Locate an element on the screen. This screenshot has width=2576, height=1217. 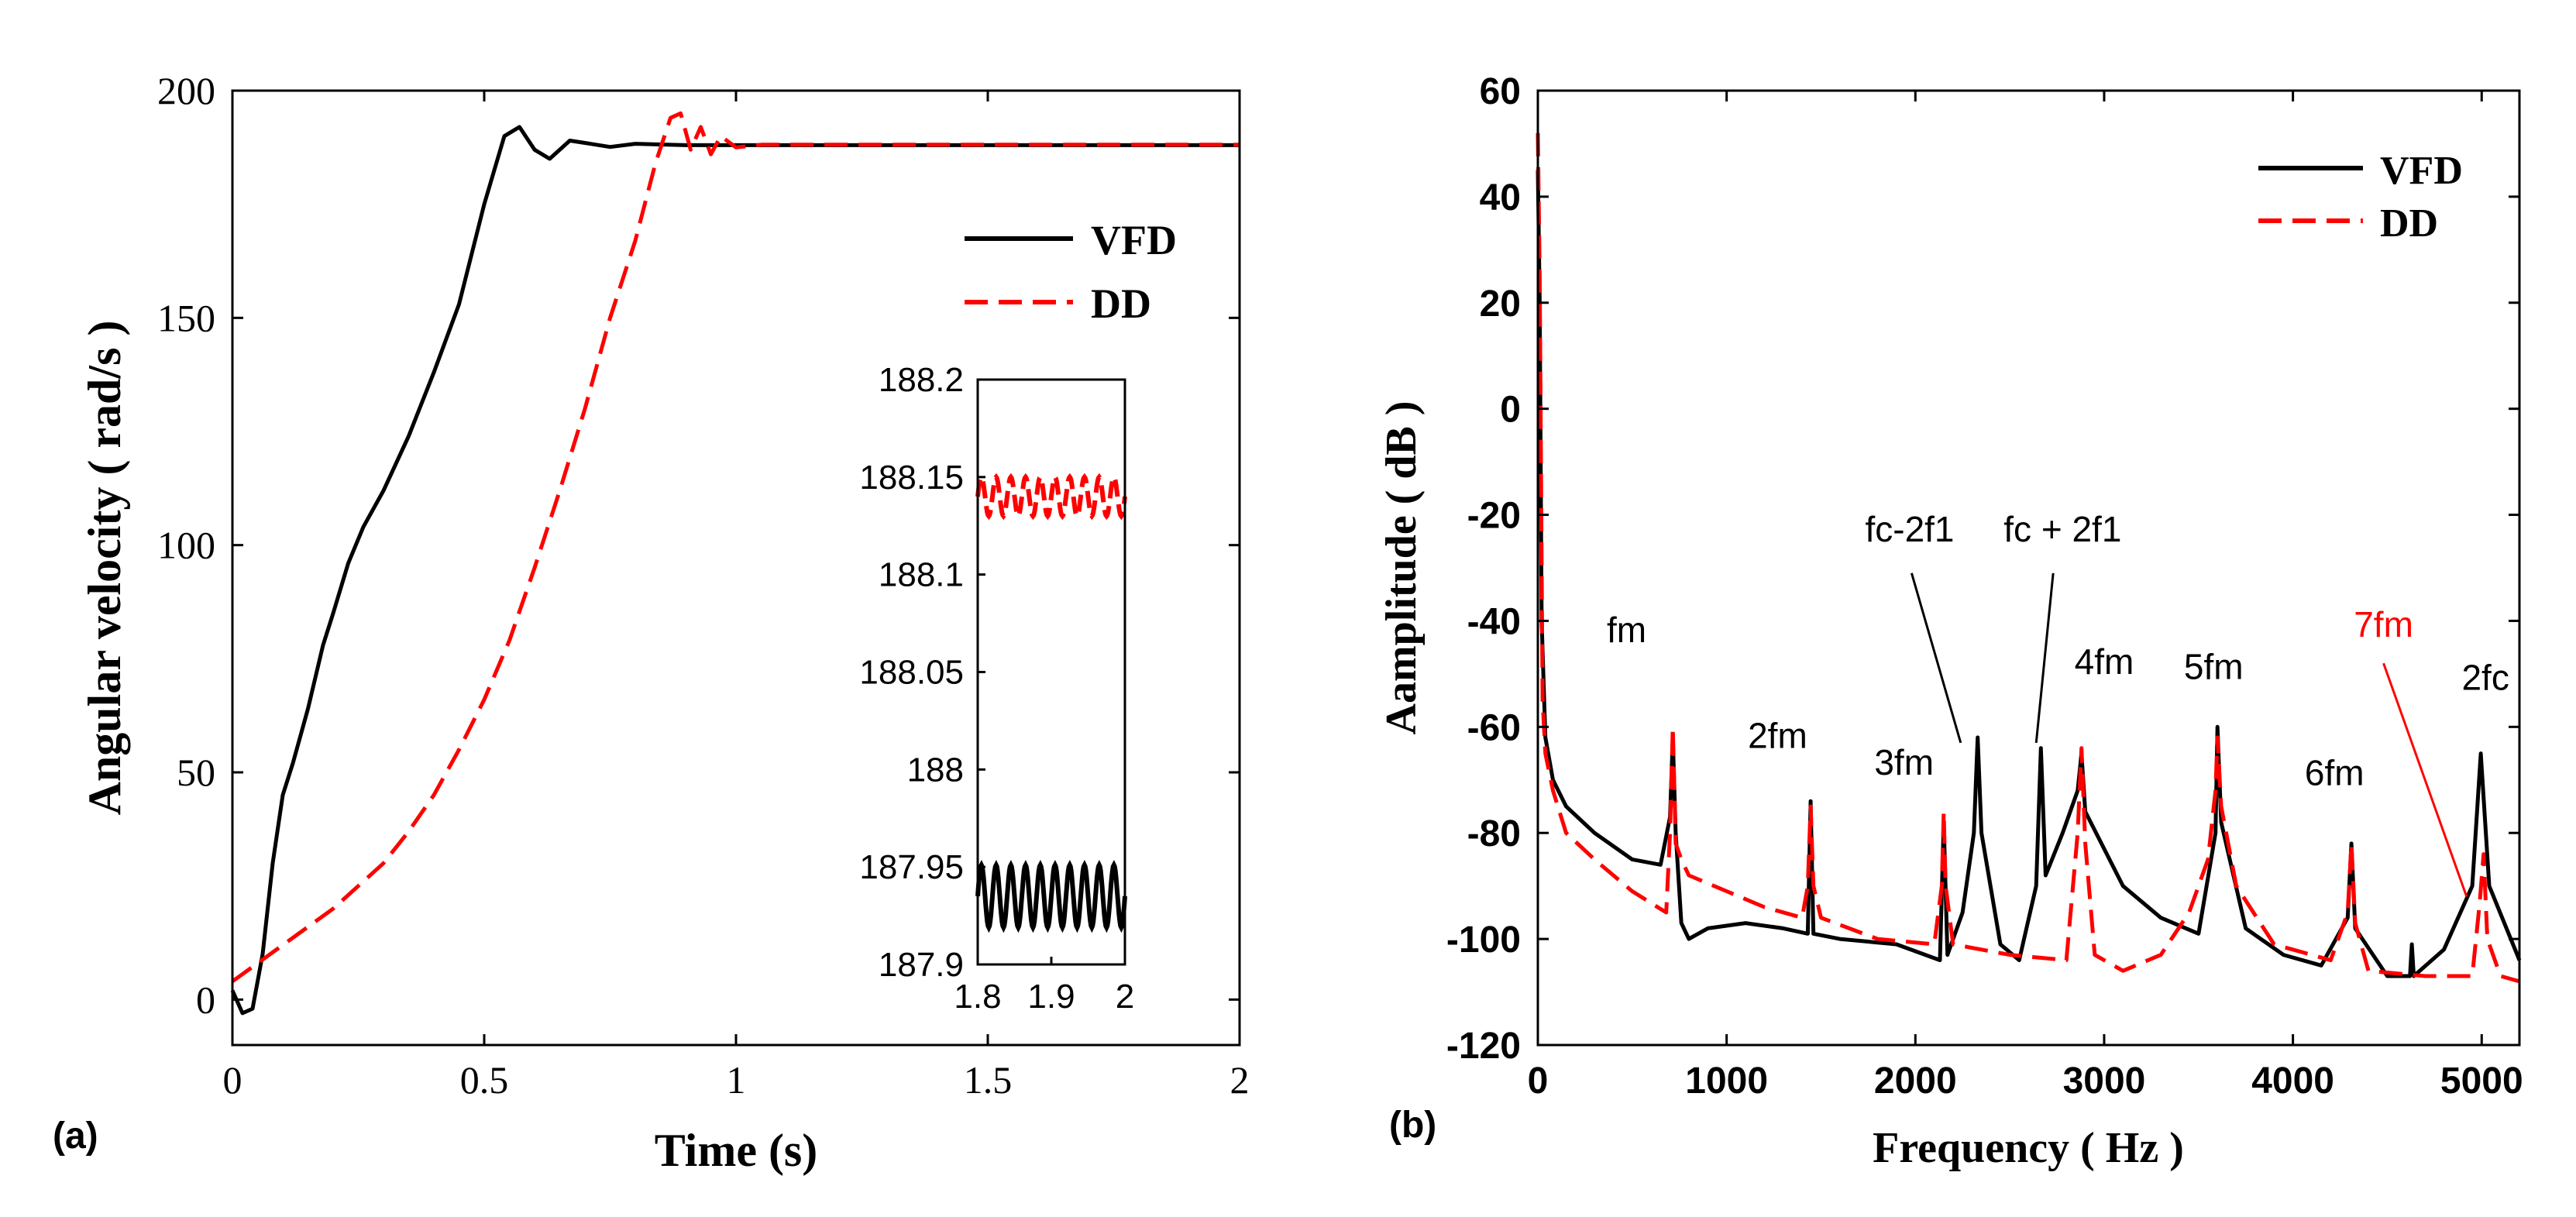
inset-x-tick-label: 2 is located at coordinates (1125, 997).